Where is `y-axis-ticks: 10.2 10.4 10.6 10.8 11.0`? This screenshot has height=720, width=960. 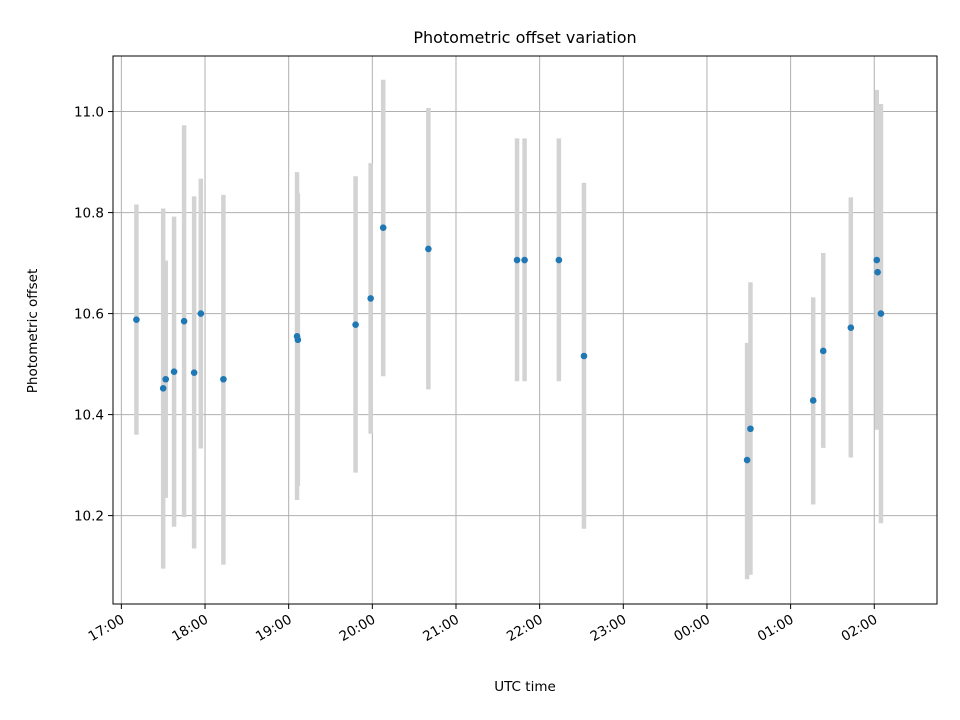 y-axis-ticks: 10.2 10.4 10.6 10.8 11.0 is located at coordinates (93, 315).